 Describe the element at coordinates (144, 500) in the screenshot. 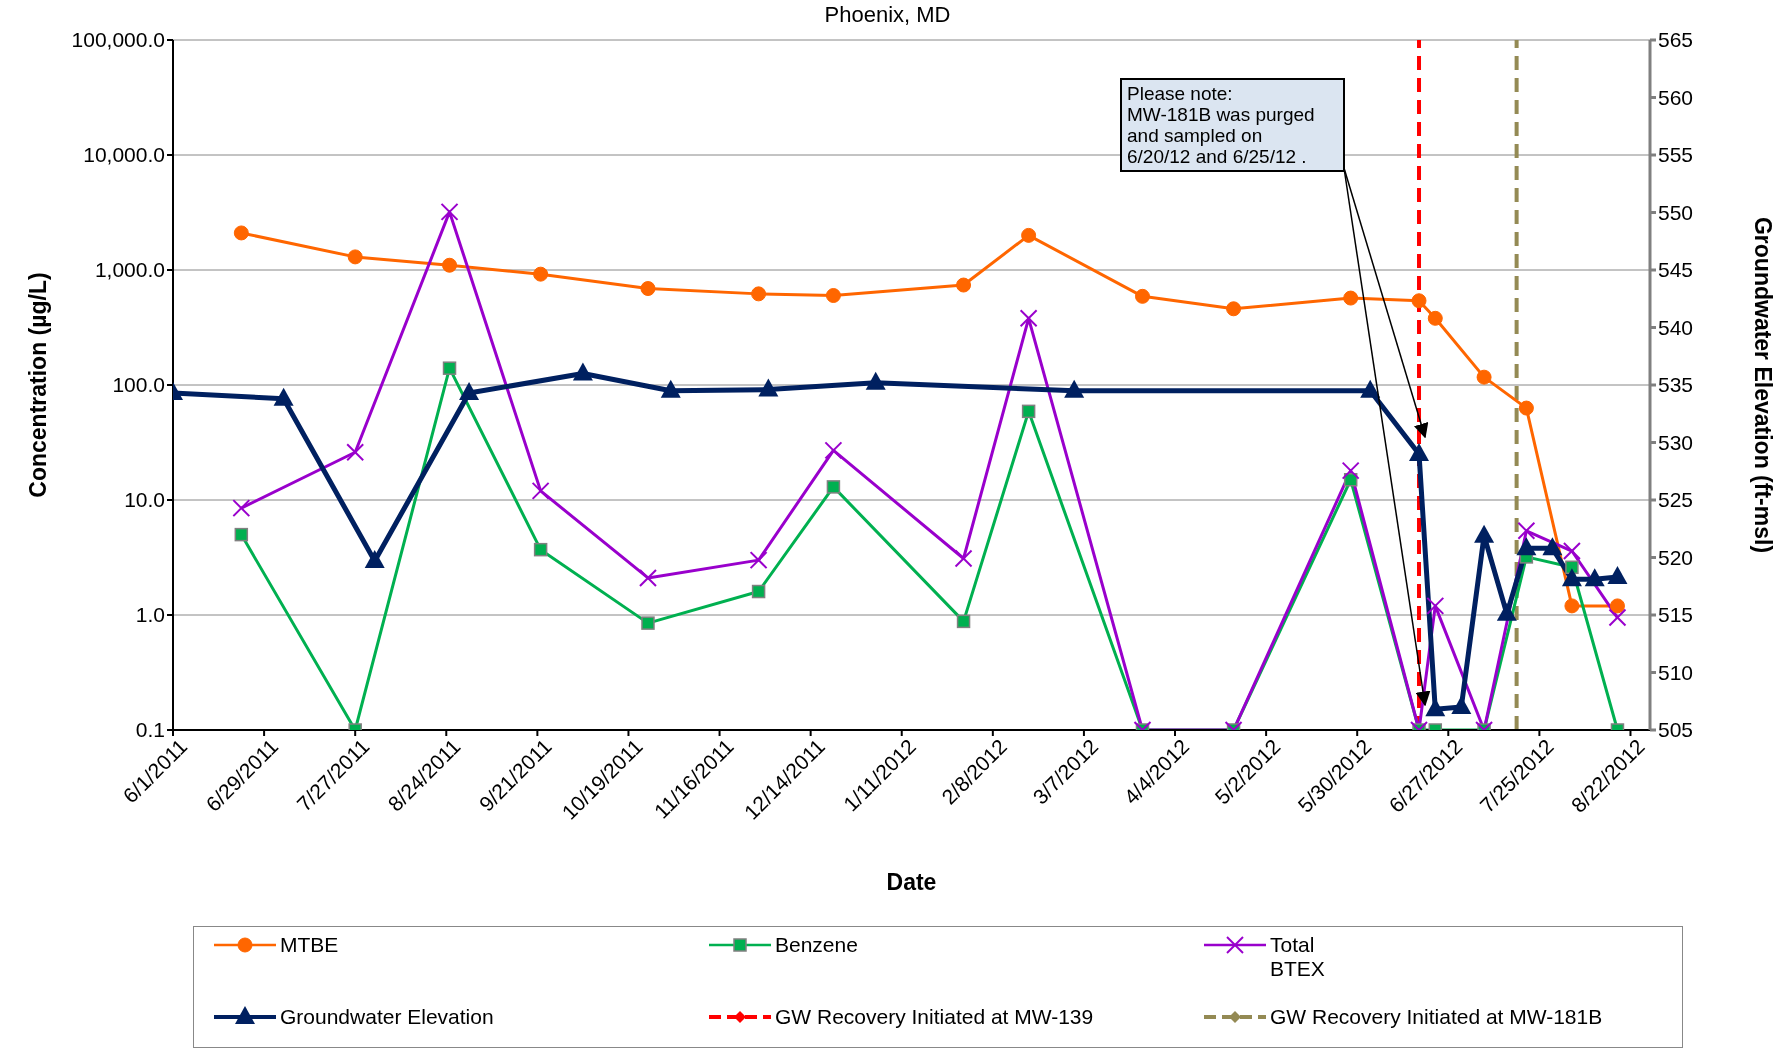

I see `y-tick-label: 10.0` at that location.